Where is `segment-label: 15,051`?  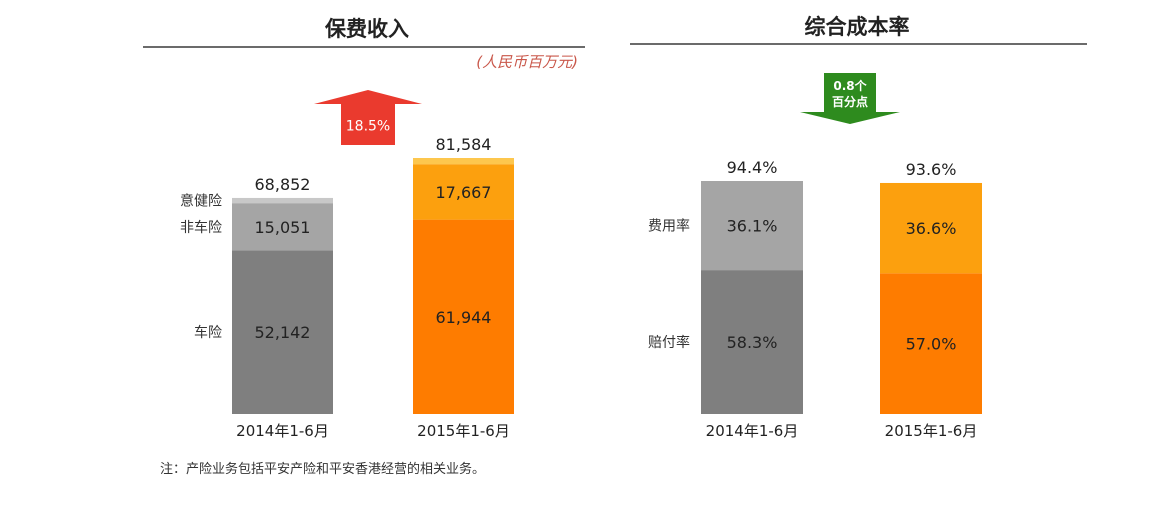
segment-label: 15,051 is located at coordinates (283, 227).